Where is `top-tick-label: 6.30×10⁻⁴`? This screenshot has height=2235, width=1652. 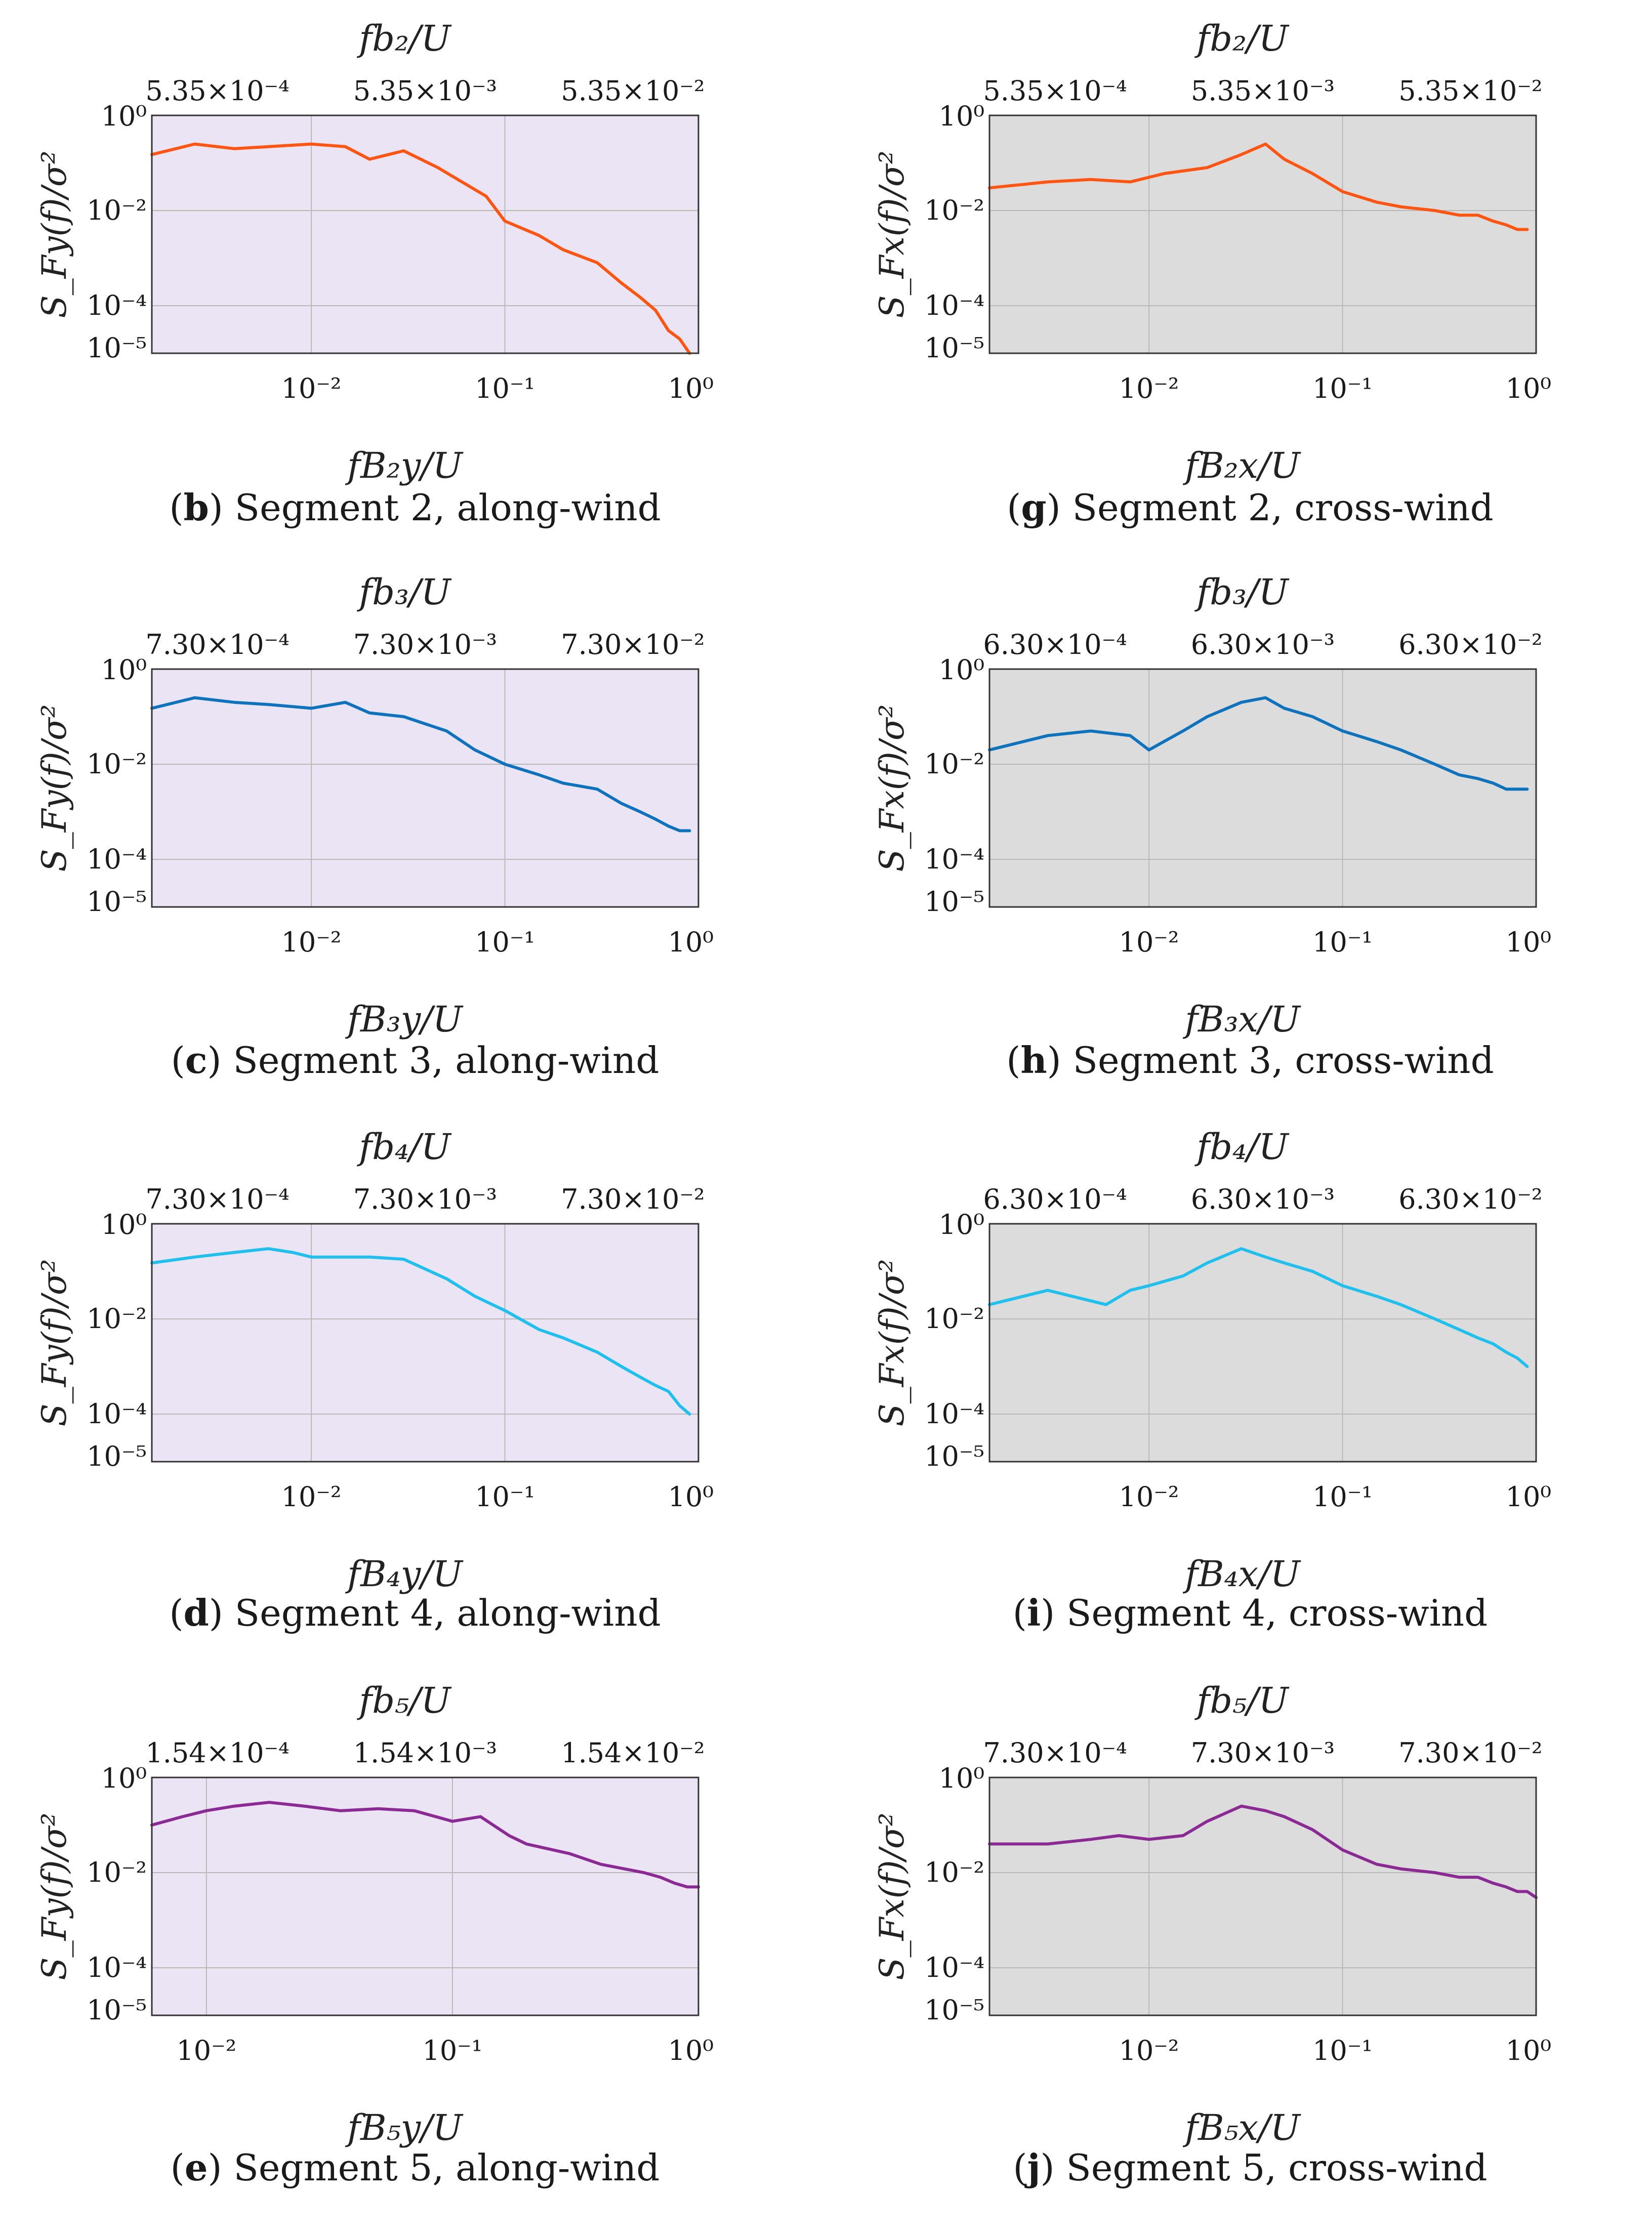
top-tick-label: 6.30×10⁻⁴ is located at coordinates (1055, 1199).